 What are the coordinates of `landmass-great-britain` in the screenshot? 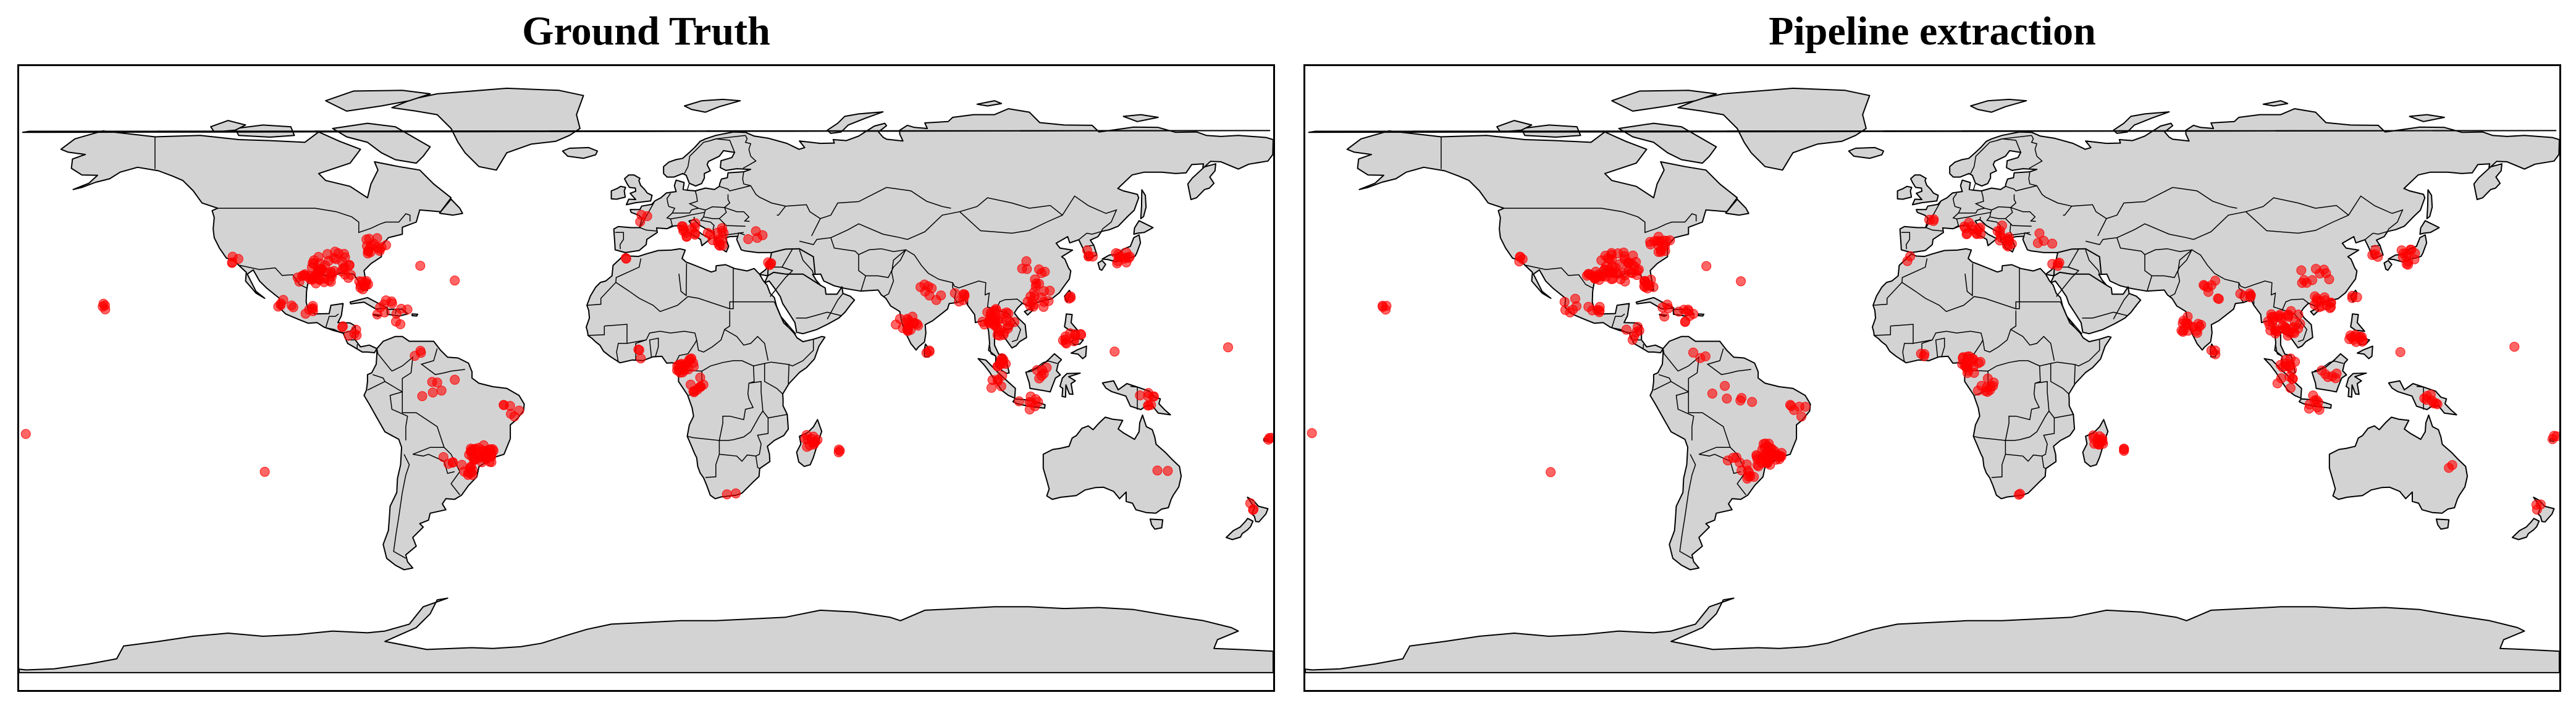 It's located at (1924, 190).